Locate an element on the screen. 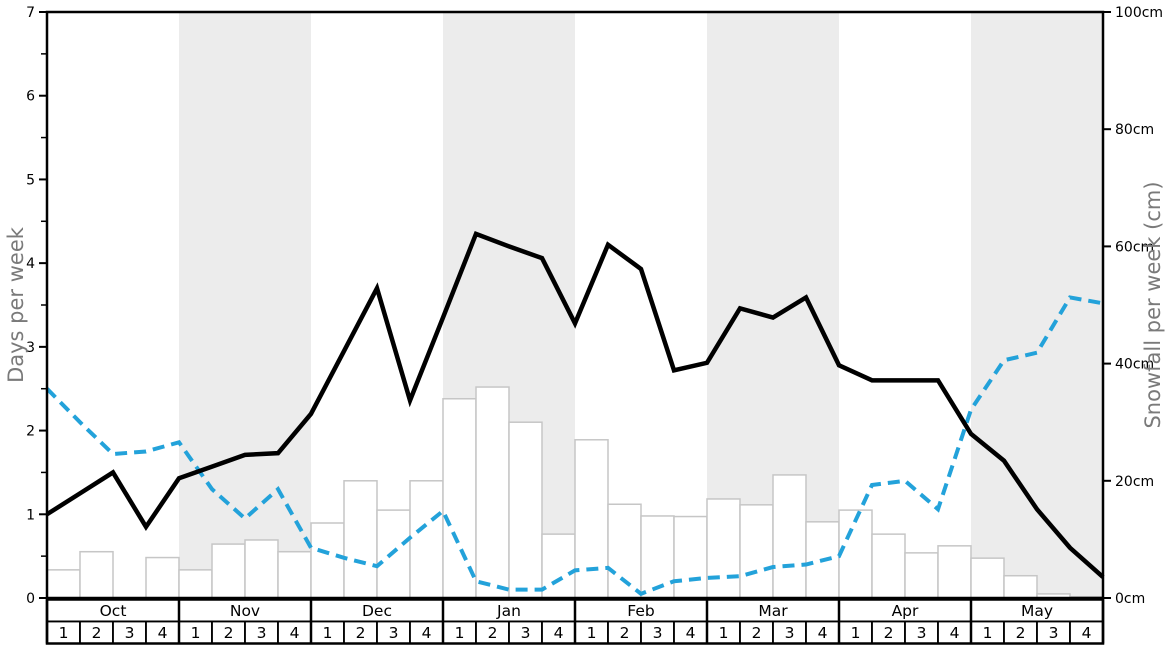 The height and width of the screenshot is (648, 1168). left-tick-label: 0 is located at coordinates (30, 599).